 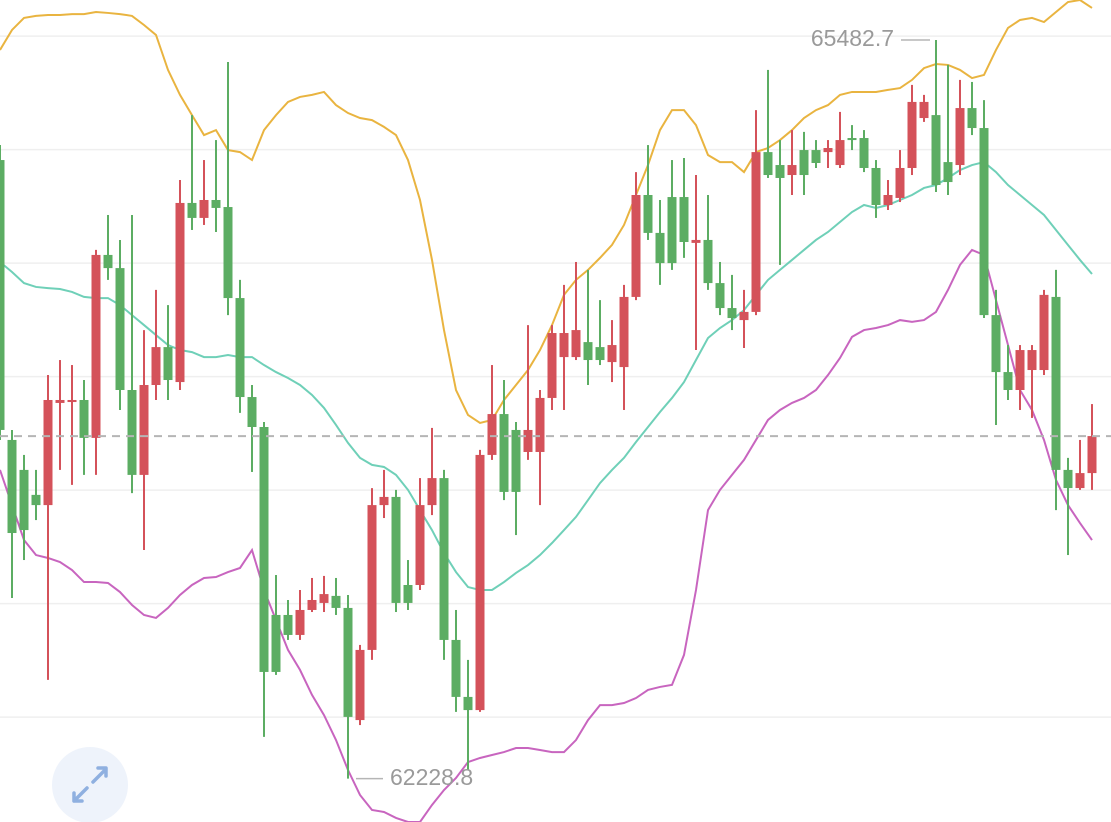 I want to click on high-marker-label: 65482.7, so click(x=852, y=38).